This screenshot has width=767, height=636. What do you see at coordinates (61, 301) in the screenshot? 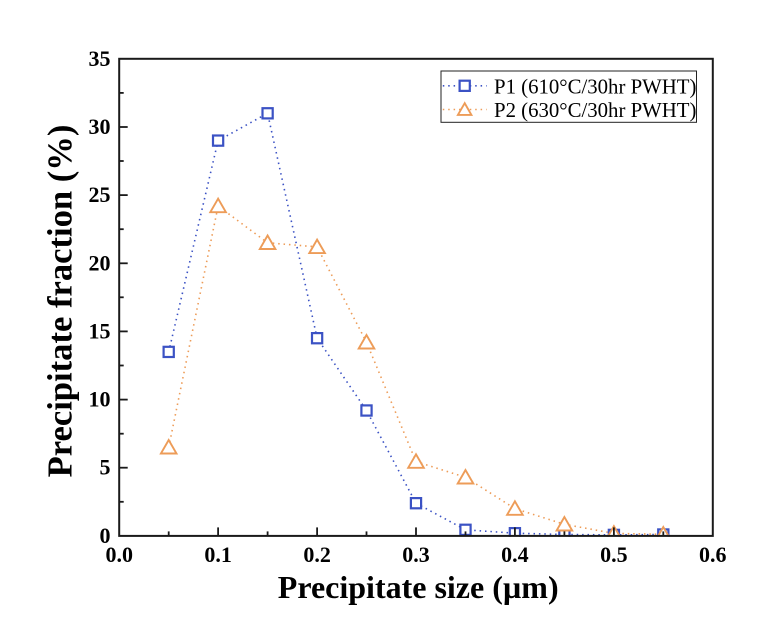
I see `svg-text: Precipitate fraction (%)` at bounding box center [61, 301].